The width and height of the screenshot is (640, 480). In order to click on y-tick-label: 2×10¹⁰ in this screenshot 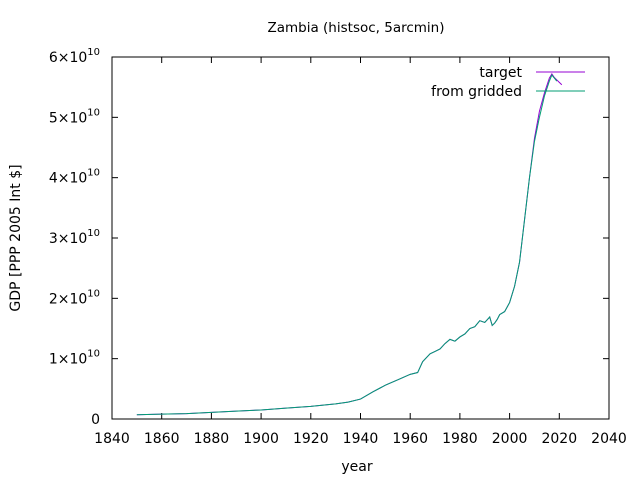, I will do `click(74, 297)`.